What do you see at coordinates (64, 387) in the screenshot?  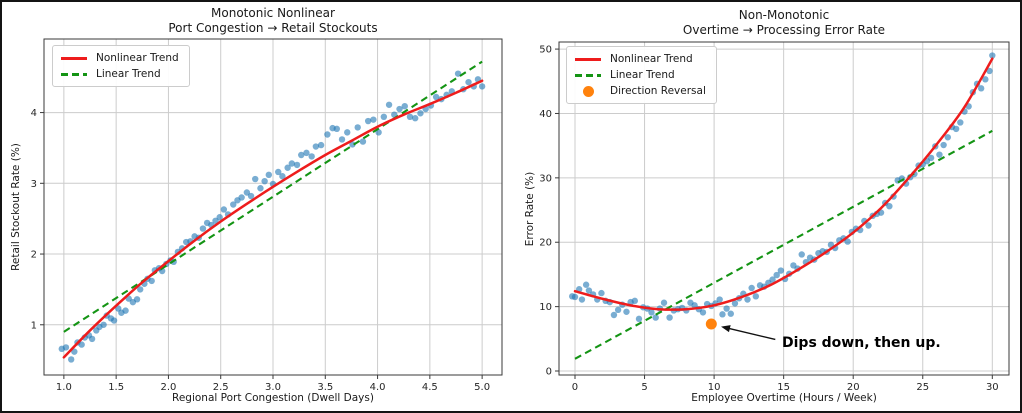 I see `svg-text: 1.0` at bounding box center [64, 387].